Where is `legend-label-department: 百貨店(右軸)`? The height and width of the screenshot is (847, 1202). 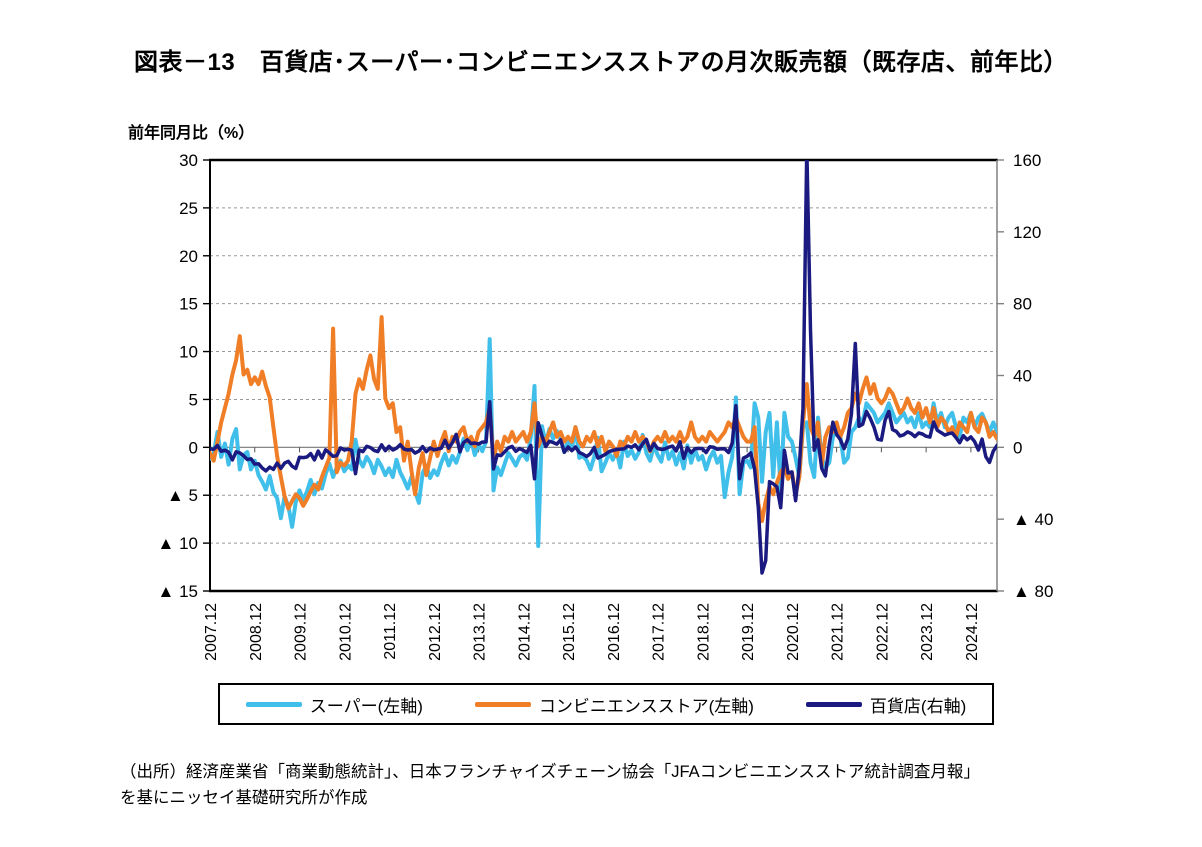 legend-label-department: 百貨店(右軸) is located at coordinates (918, 706).